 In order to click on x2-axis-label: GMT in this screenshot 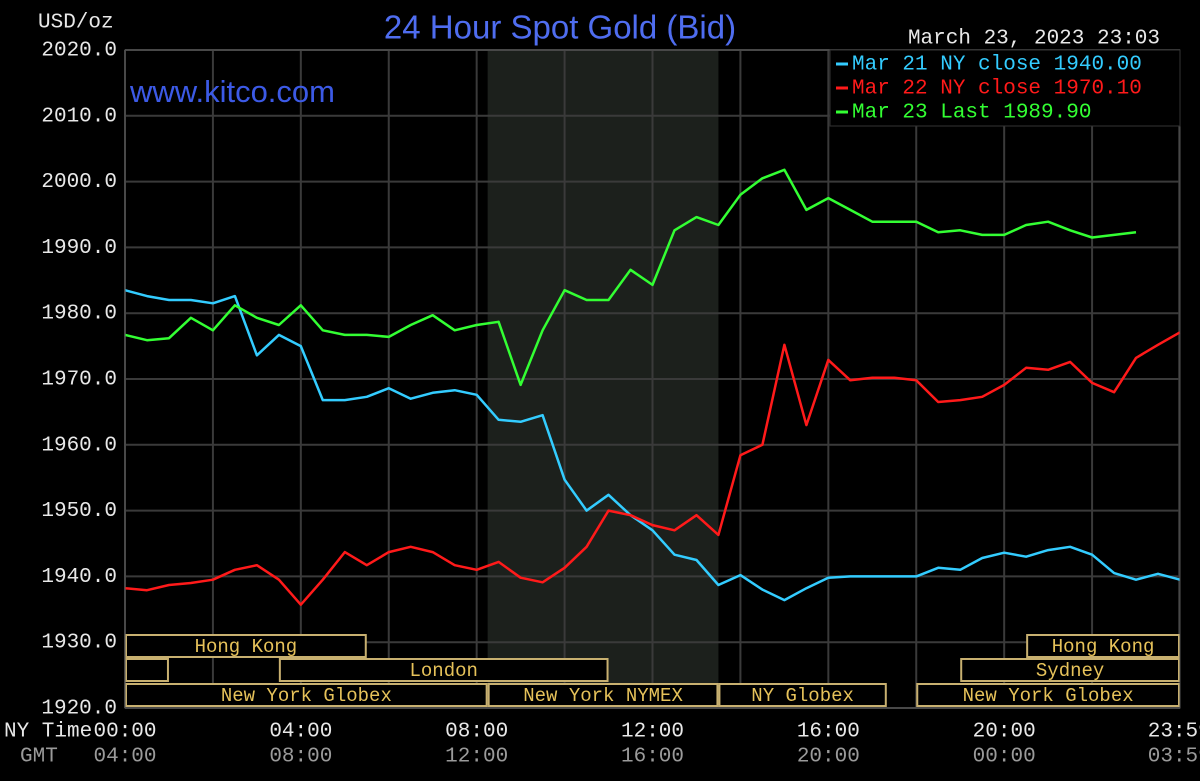, I will do `click(39, 757)`.